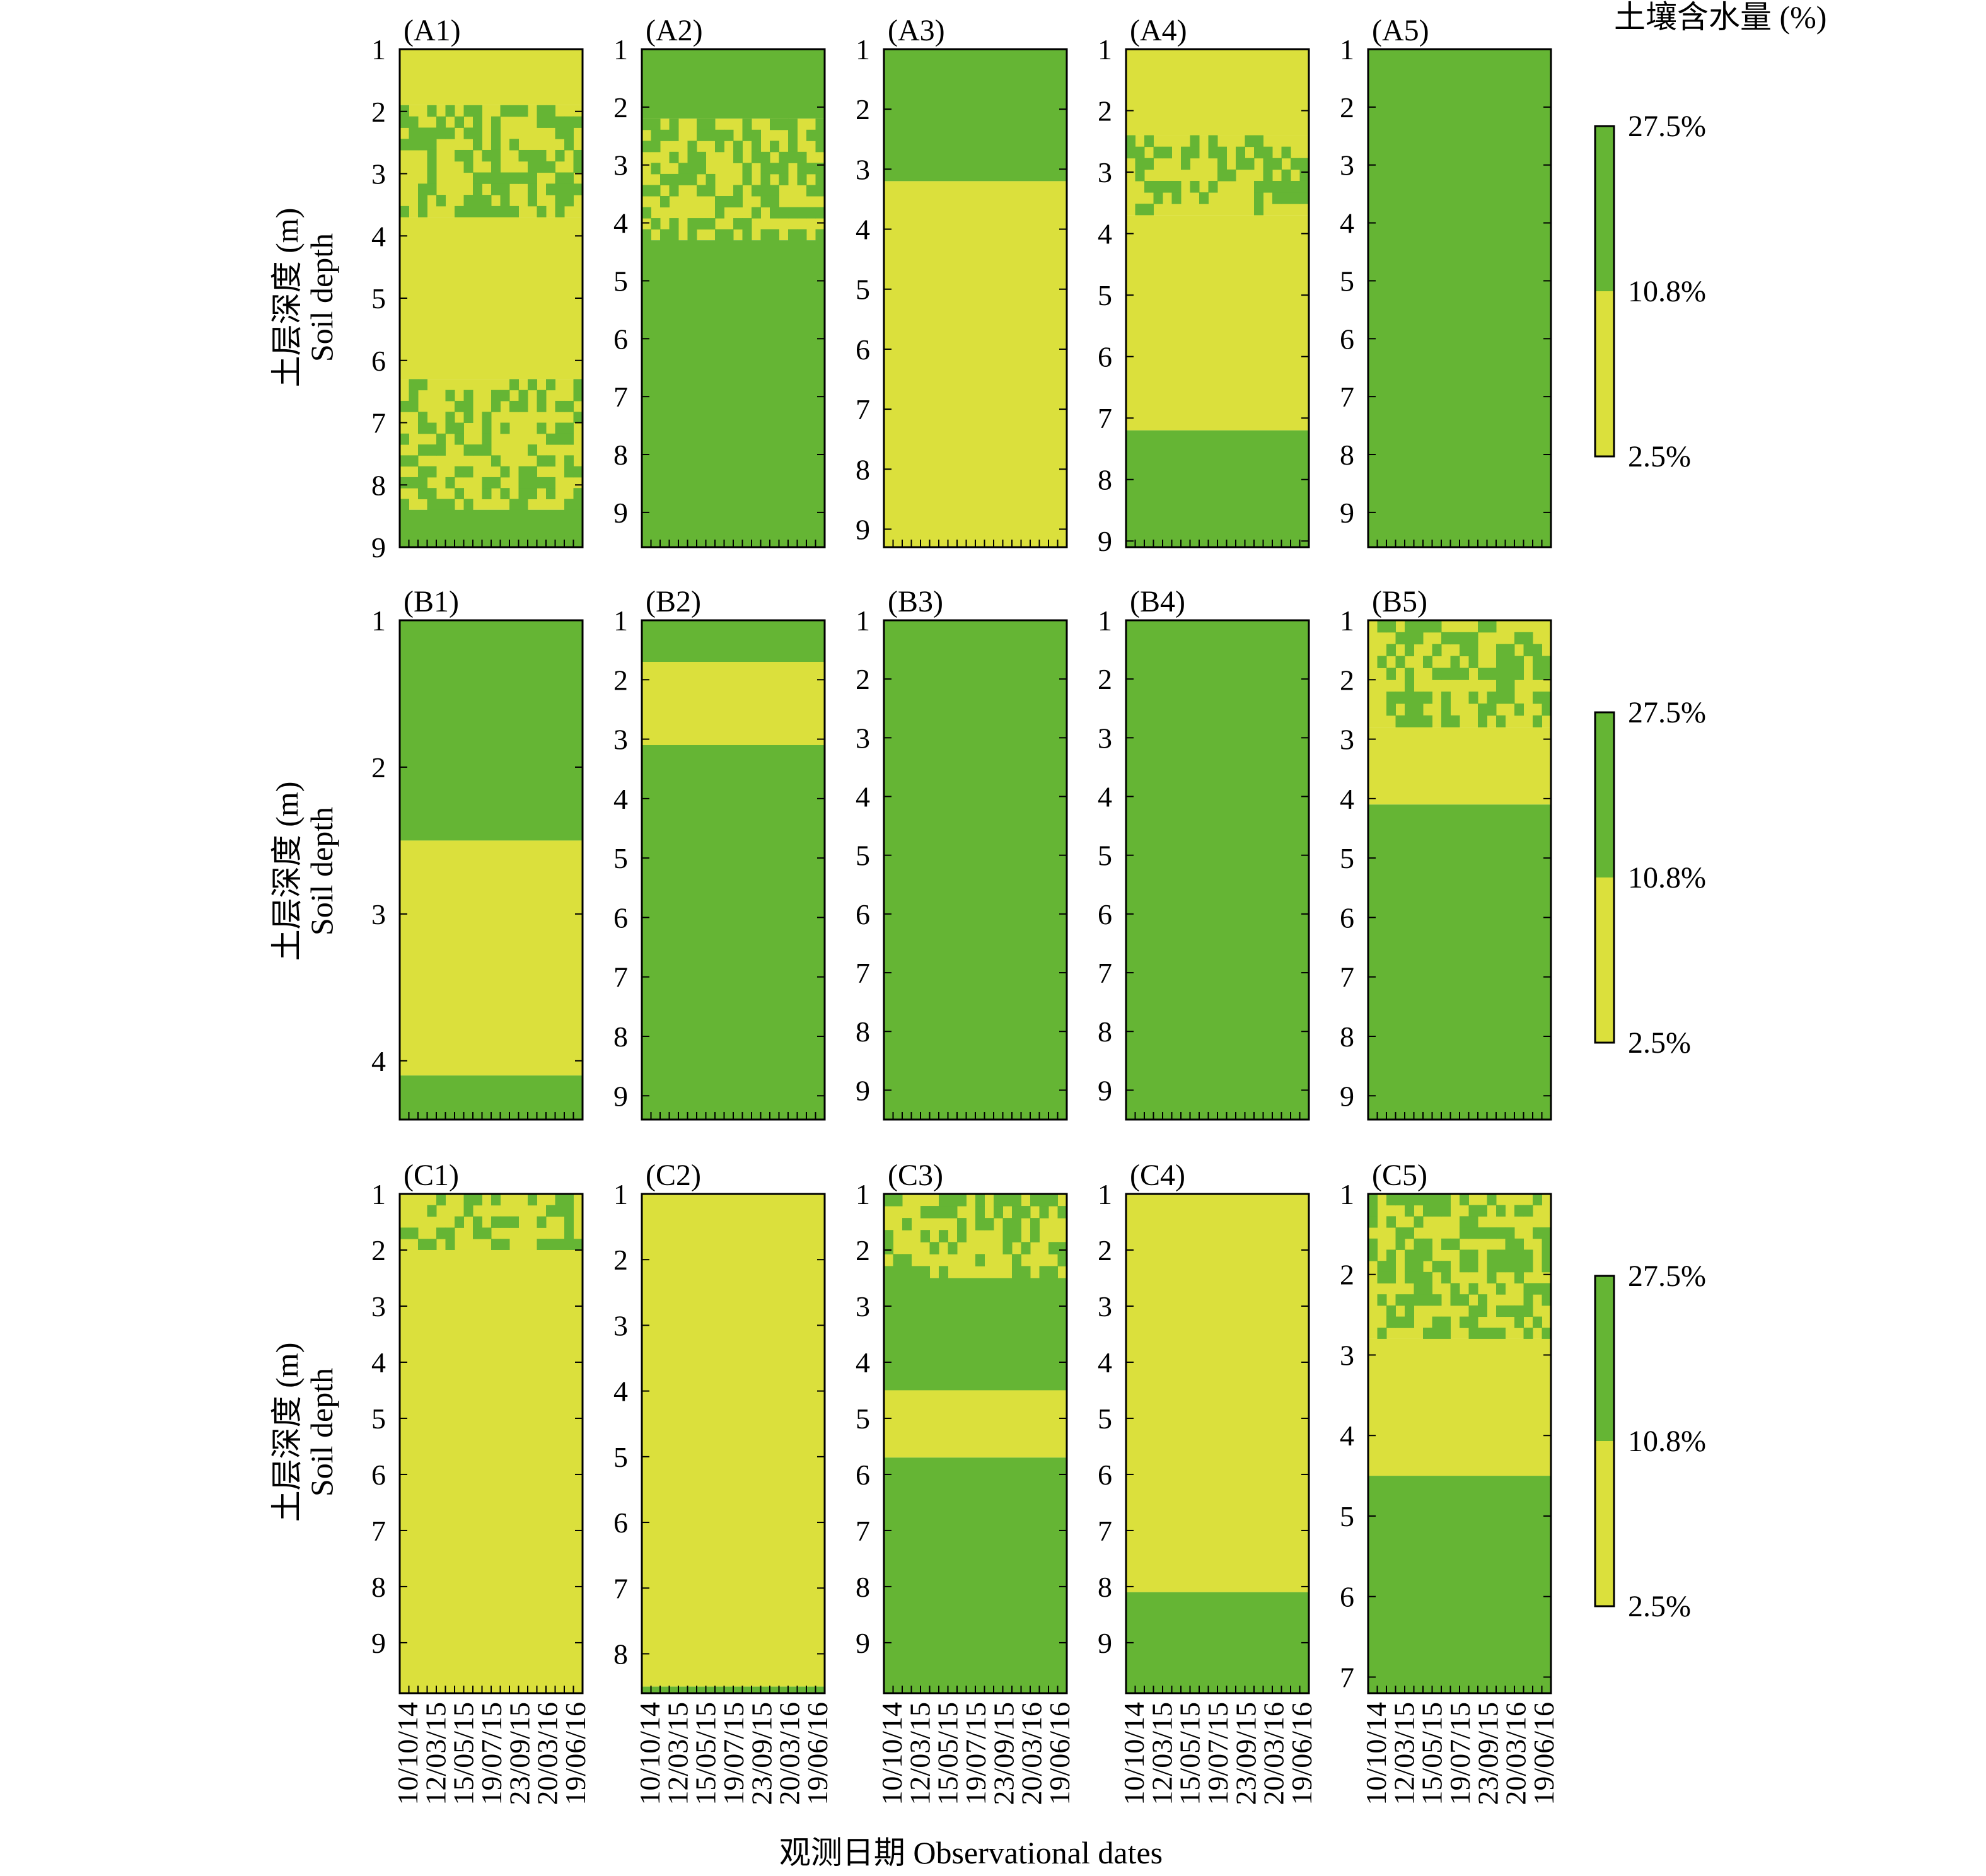 This screenshot has width=1986, height=1876. I want to click on ytick-label-A4-1: 2, so click(1105, 111).